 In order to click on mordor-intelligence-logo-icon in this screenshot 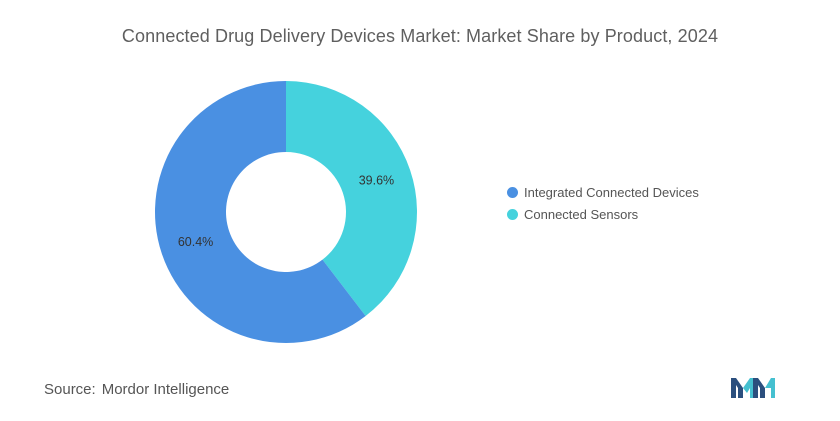, I will do `click(753, 388)`.